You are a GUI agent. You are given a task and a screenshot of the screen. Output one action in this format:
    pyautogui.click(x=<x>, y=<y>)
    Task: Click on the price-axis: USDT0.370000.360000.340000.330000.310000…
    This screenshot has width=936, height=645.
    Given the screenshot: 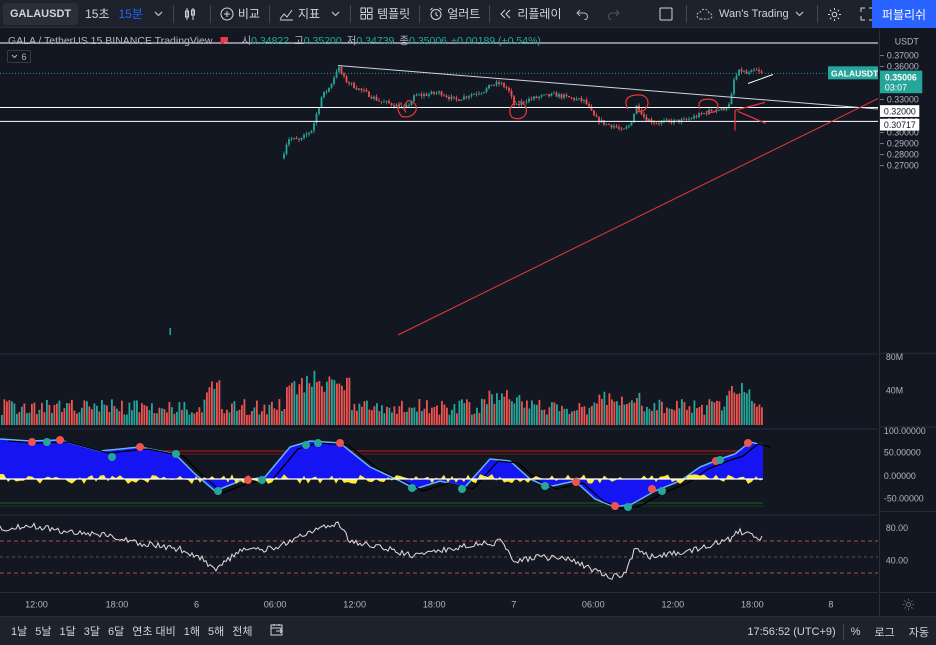 What is the action you would take?
    pyautogui.click(x=907, y=310)
    